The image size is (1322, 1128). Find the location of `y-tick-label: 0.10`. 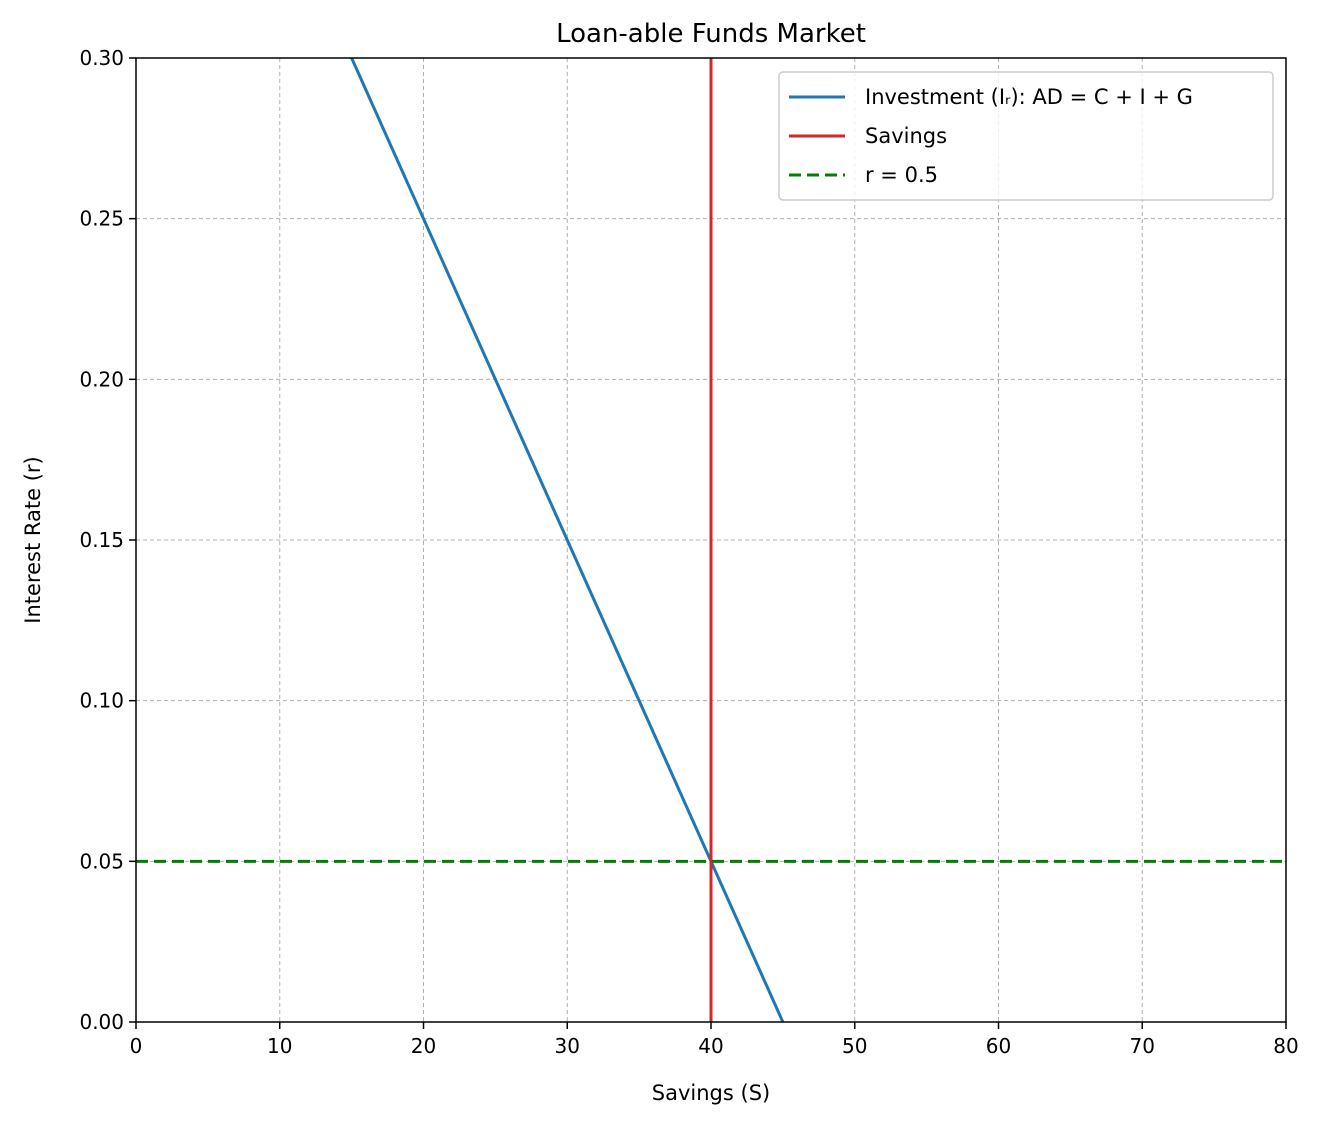

y-tick-label: 0.10 is located at coordinates (101, 701).